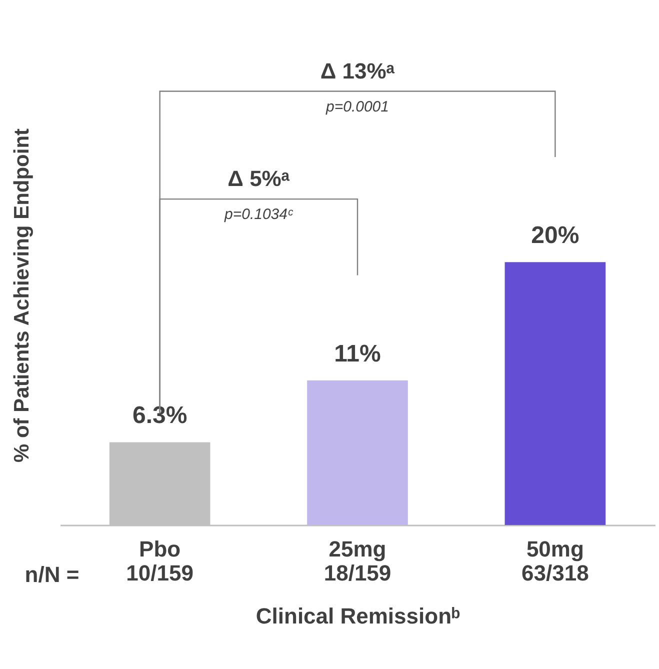 This screenshot has width=659, height=669. What do you see at coordinates (555, 561) in the screenshot?
I see `x-tick-label: 50mg 63/318` at bounding box center [555, 561].